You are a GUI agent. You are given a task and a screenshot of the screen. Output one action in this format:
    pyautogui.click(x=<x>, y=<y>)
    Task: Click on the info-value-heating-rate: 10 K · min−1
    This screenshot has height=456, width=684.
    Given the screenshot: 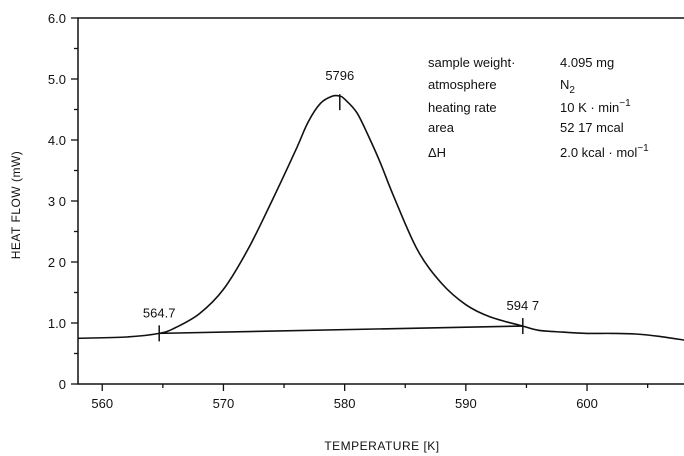 What is the action you would take?
    pyautogui.click(x=595, y=106)
    